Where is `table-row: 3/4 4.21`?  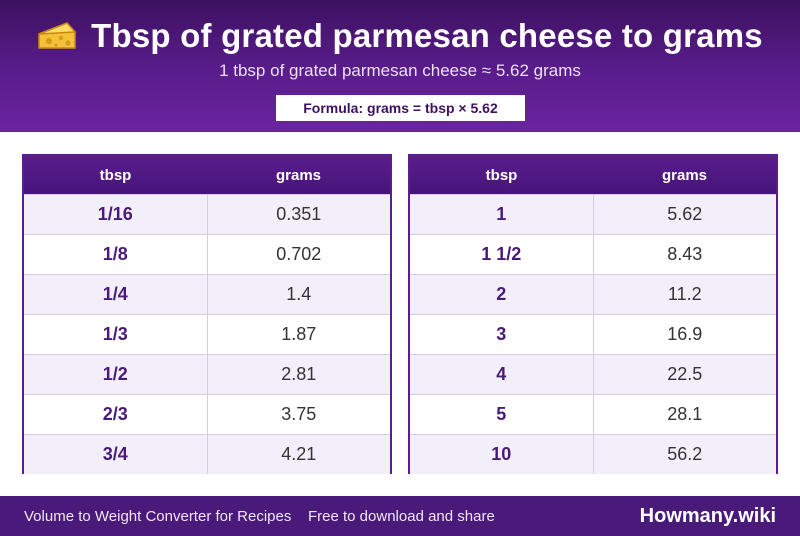 table-row: 3/4 4.21 is located at coordinates (207, 454).